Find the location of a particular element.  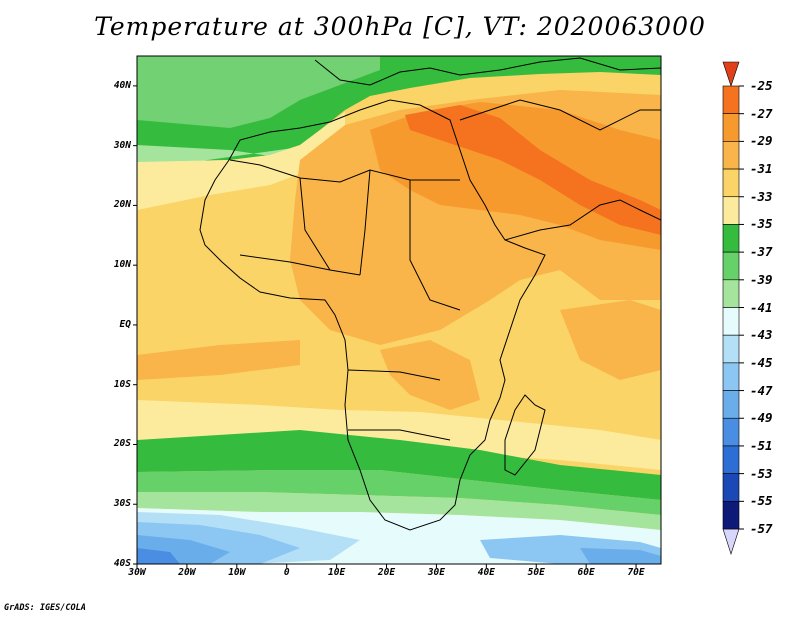

colorbar-label: -31 is located at coordinates (761, 169).